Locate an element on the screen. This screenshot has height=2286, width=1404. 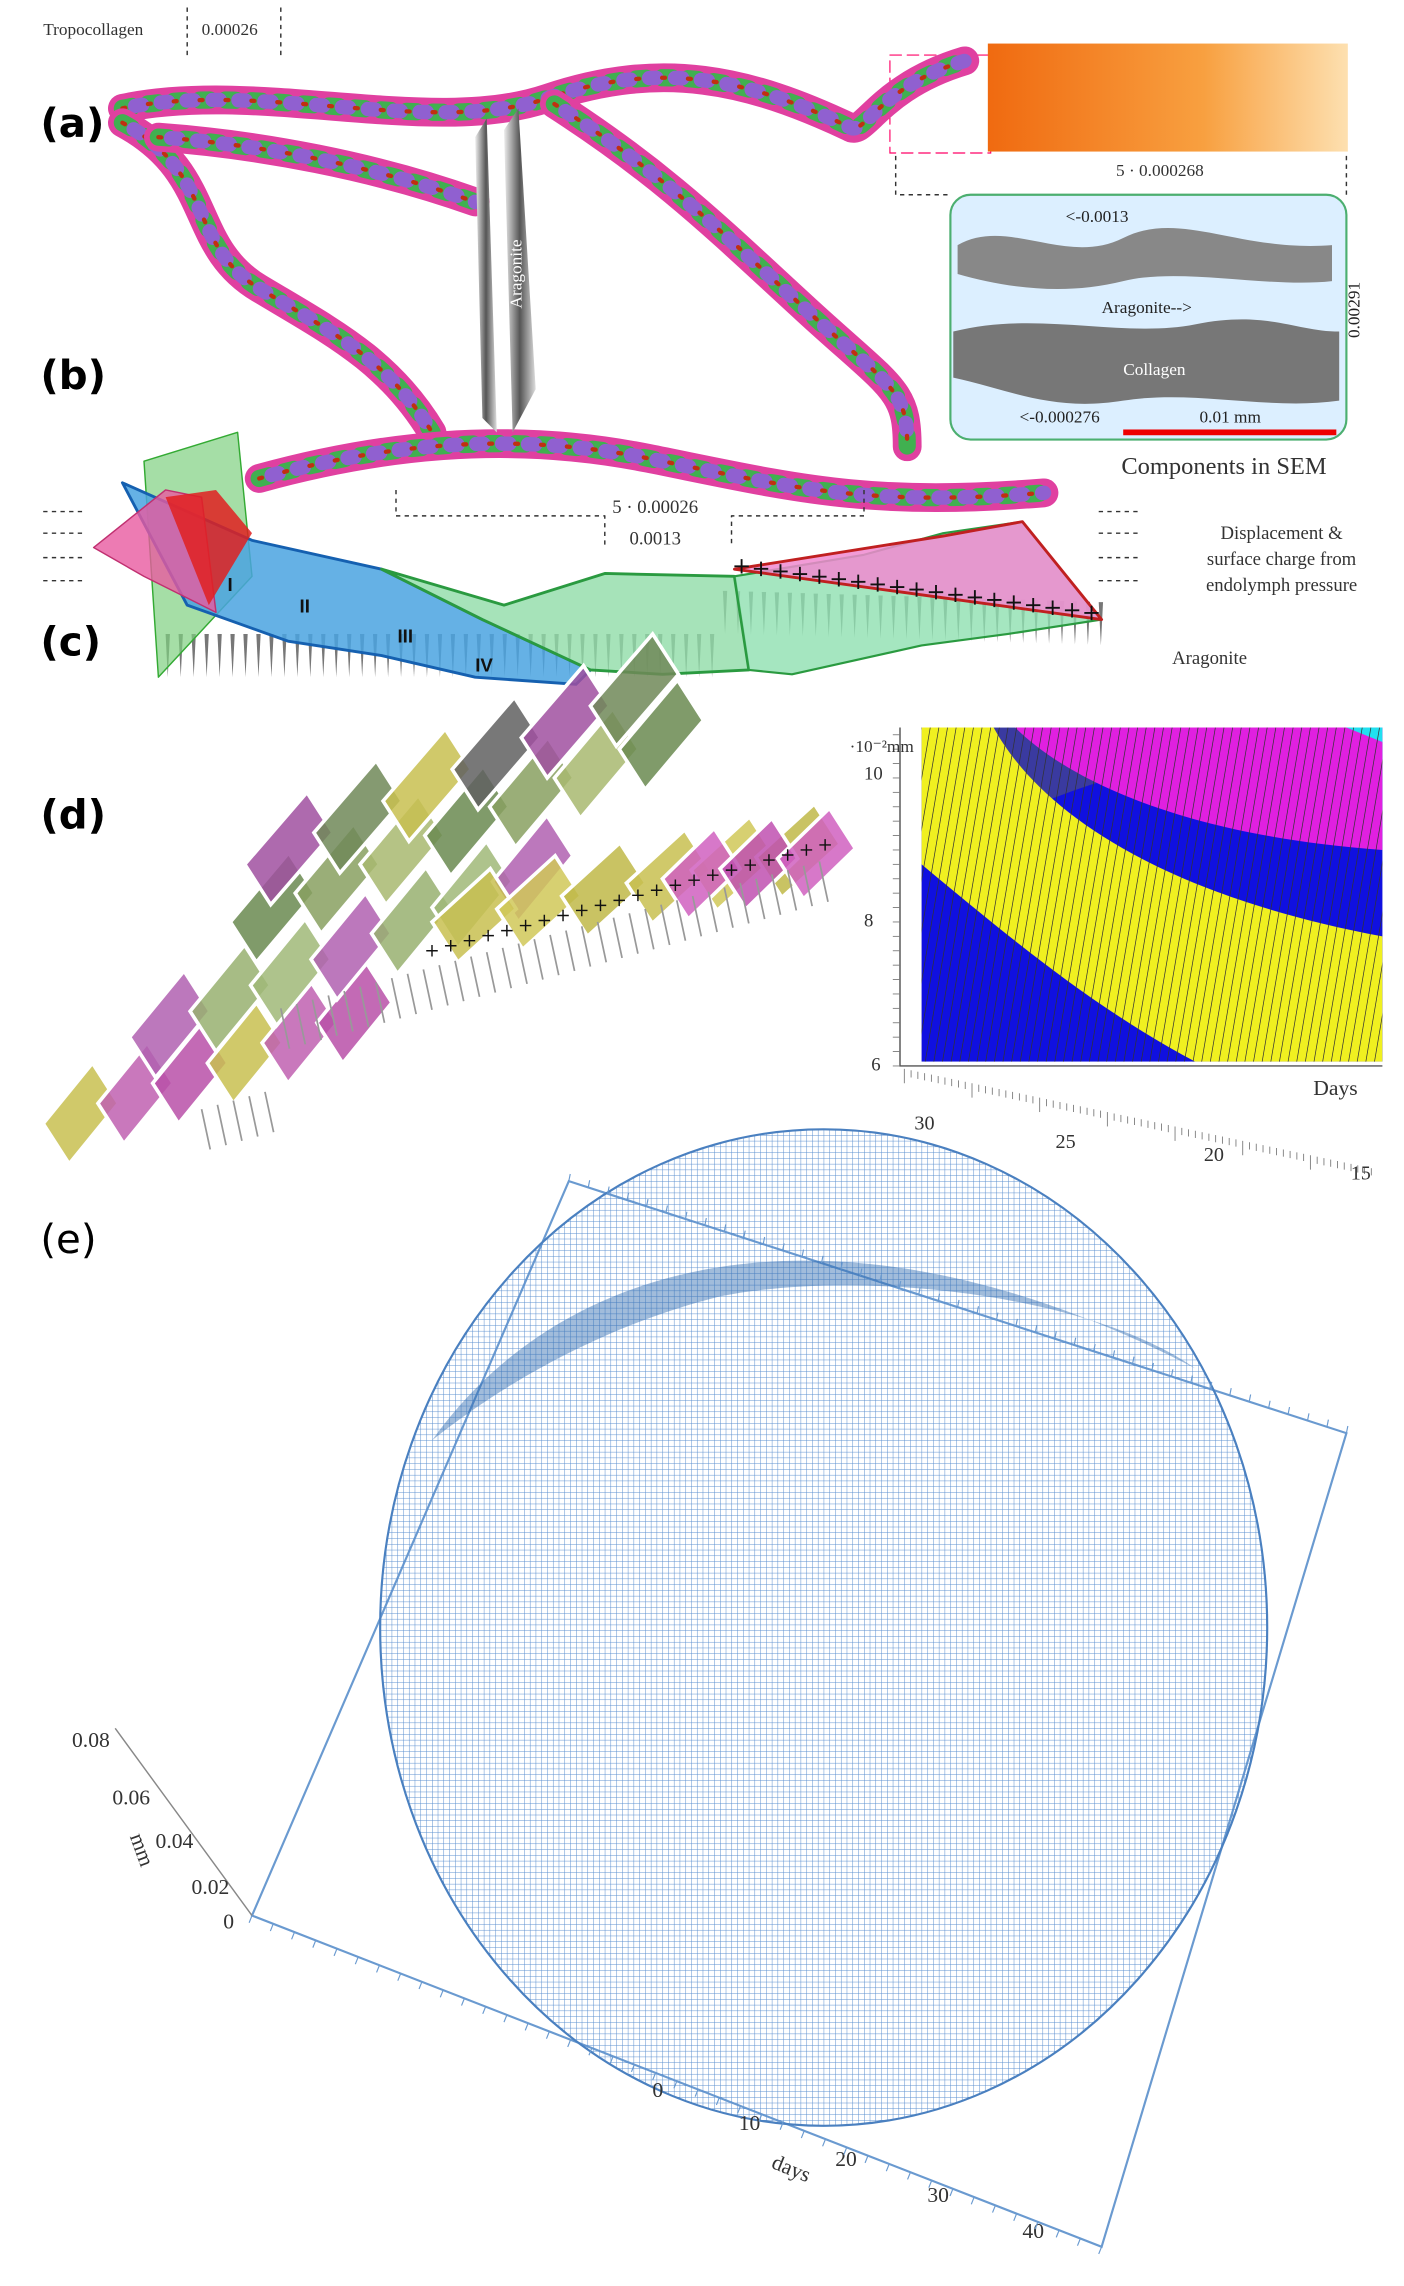
collagen-label: Collagen is located at coordinates (1154, 369).